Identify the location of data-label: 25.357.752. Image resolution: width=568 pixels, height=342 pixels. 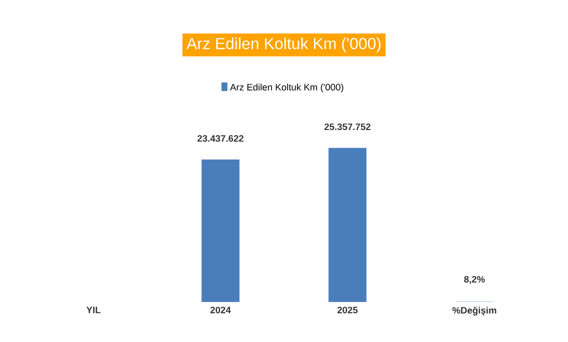
(347, 126).